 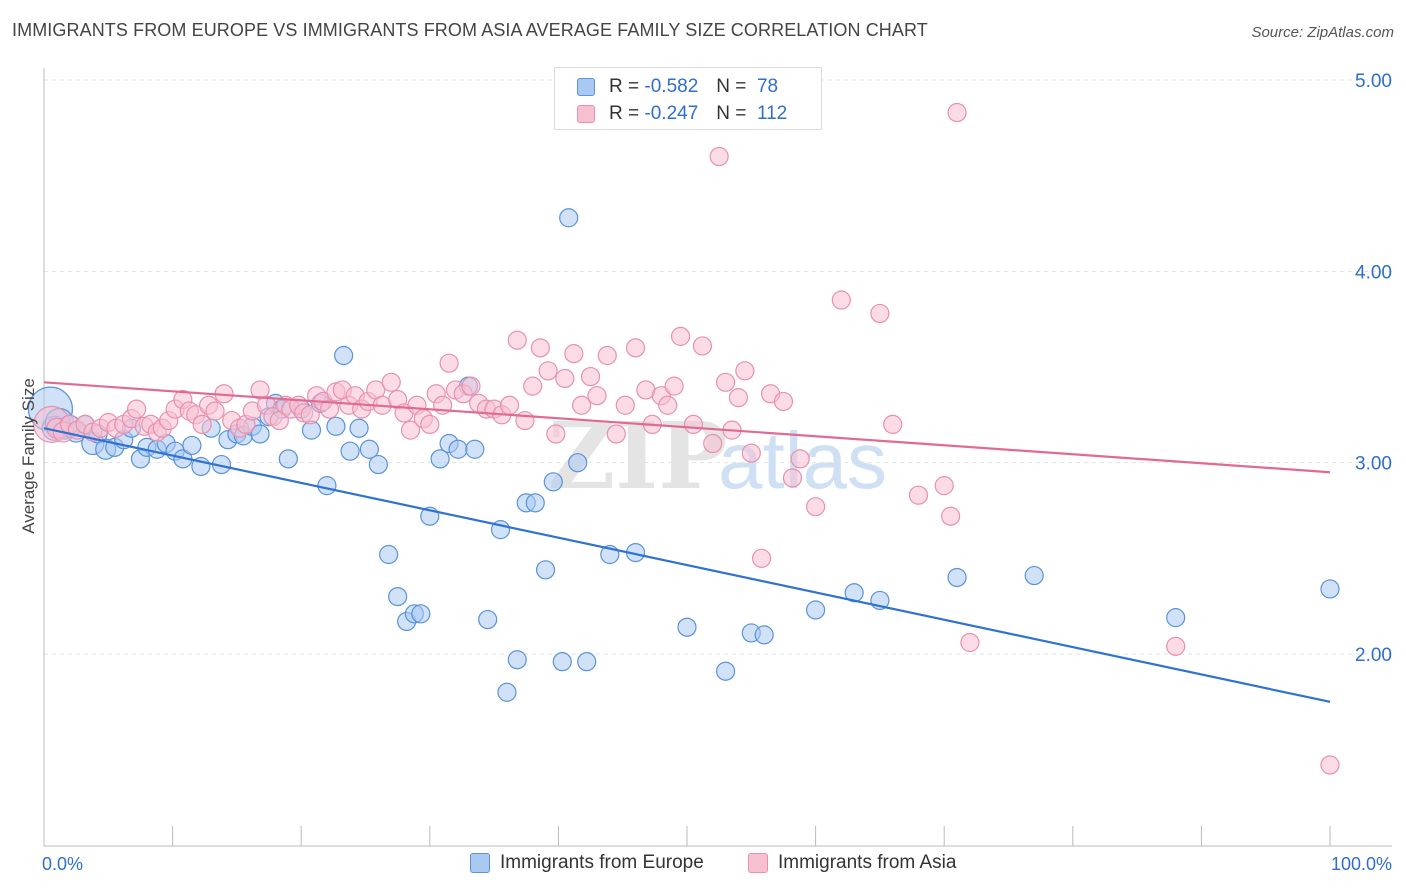 What do you see at coordinates (1373, 368) in the screenshot?
I see `y-tick-labels: 2.00 3.00 4.00 5.00` at bounding box center [1373, 368].